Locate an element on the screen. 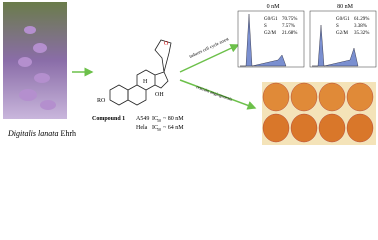  genus: Digitalis lanata is located at coordinates (32, 133).